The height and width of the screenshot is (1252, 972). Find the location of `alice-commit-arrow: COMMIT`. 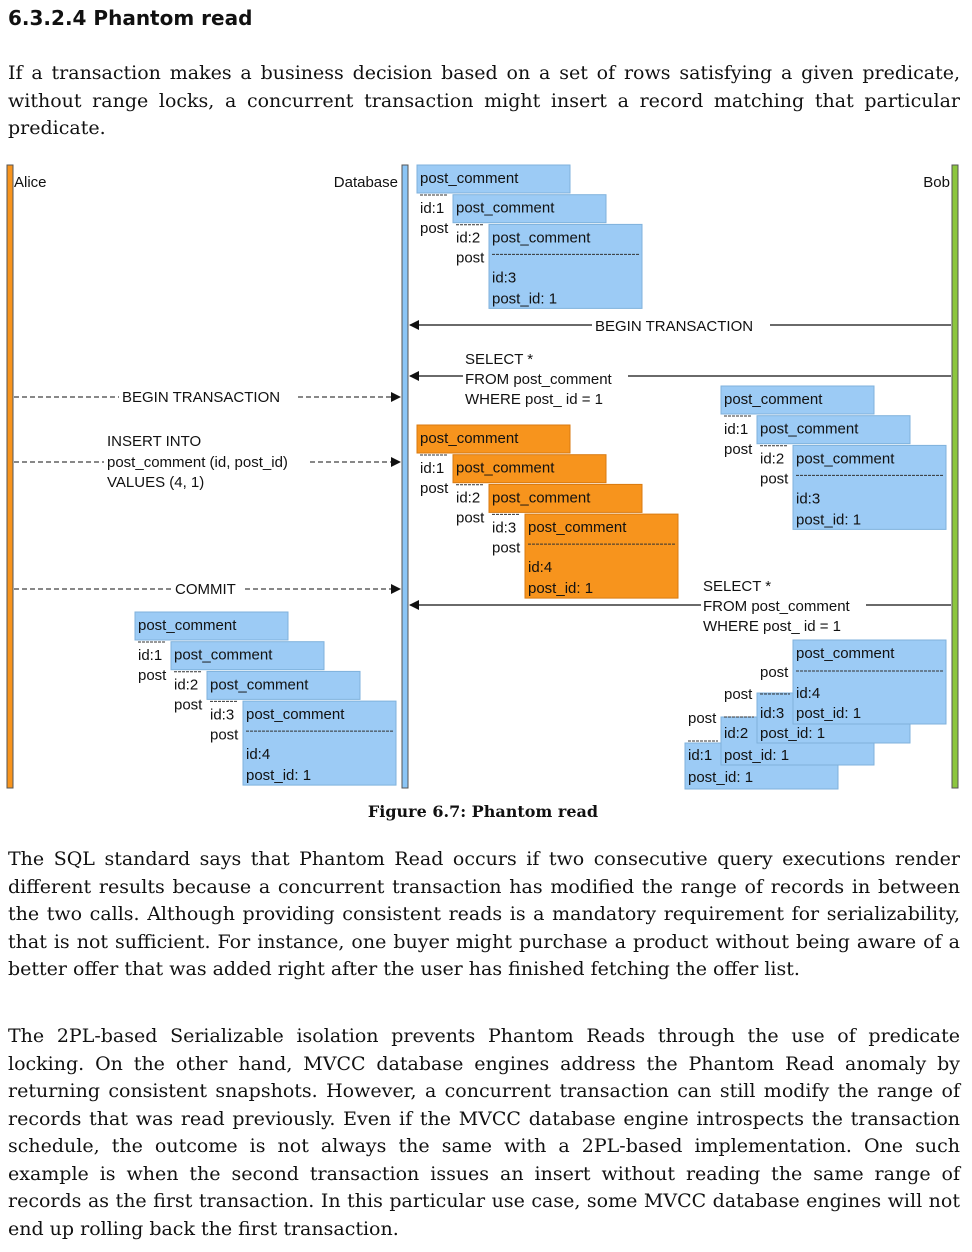

alice-commit-arrow: COMMIT is located at coordinates (207, 589).